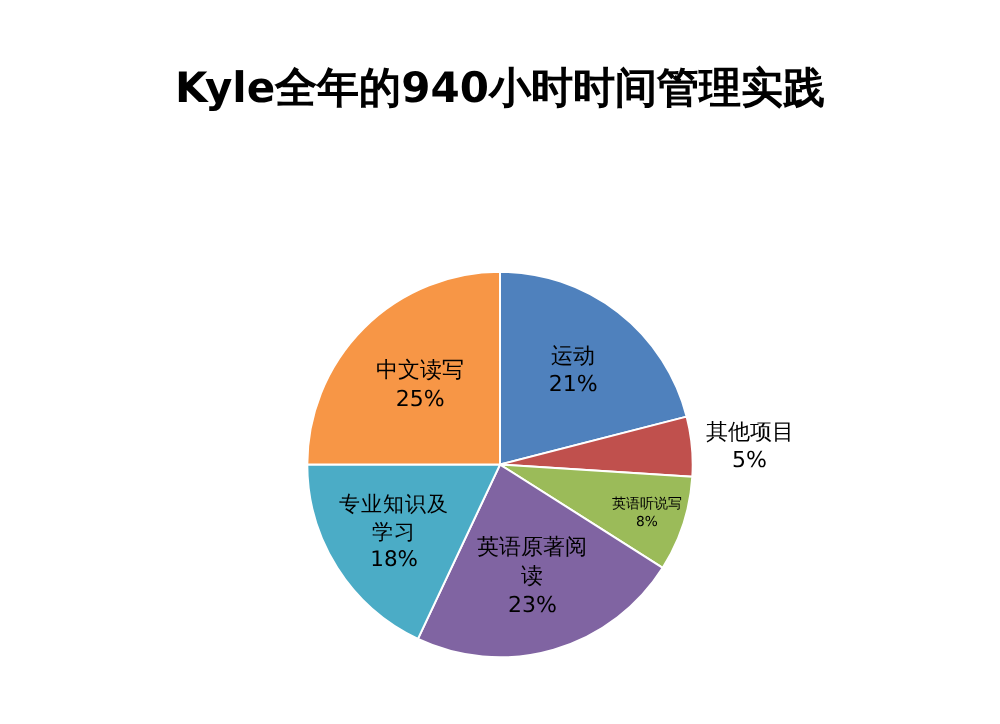  Describe the element at coordinates (532, 561) in the screenshot. I see `slice-label: 英语原著阅读` at that location.